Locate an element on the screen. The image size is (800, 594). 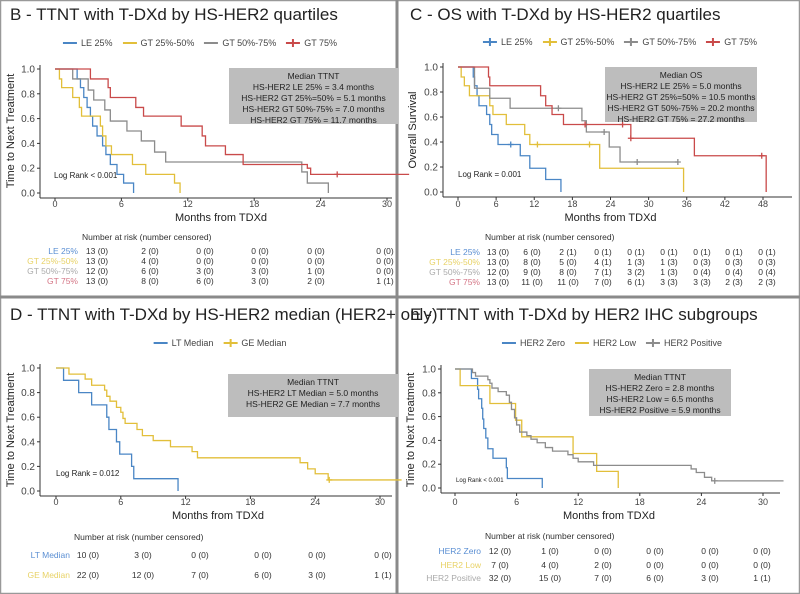
legend-item: HER2 Positive is located at coordinates (684, 343).